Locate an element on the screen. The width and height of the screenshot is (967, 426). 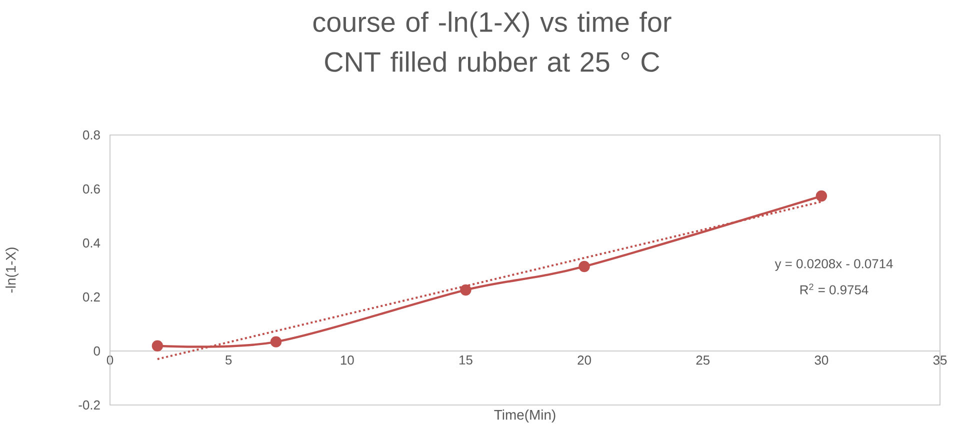
annotation: R$^{2}$ = 0.9754 is located at coordinates (834, 289).